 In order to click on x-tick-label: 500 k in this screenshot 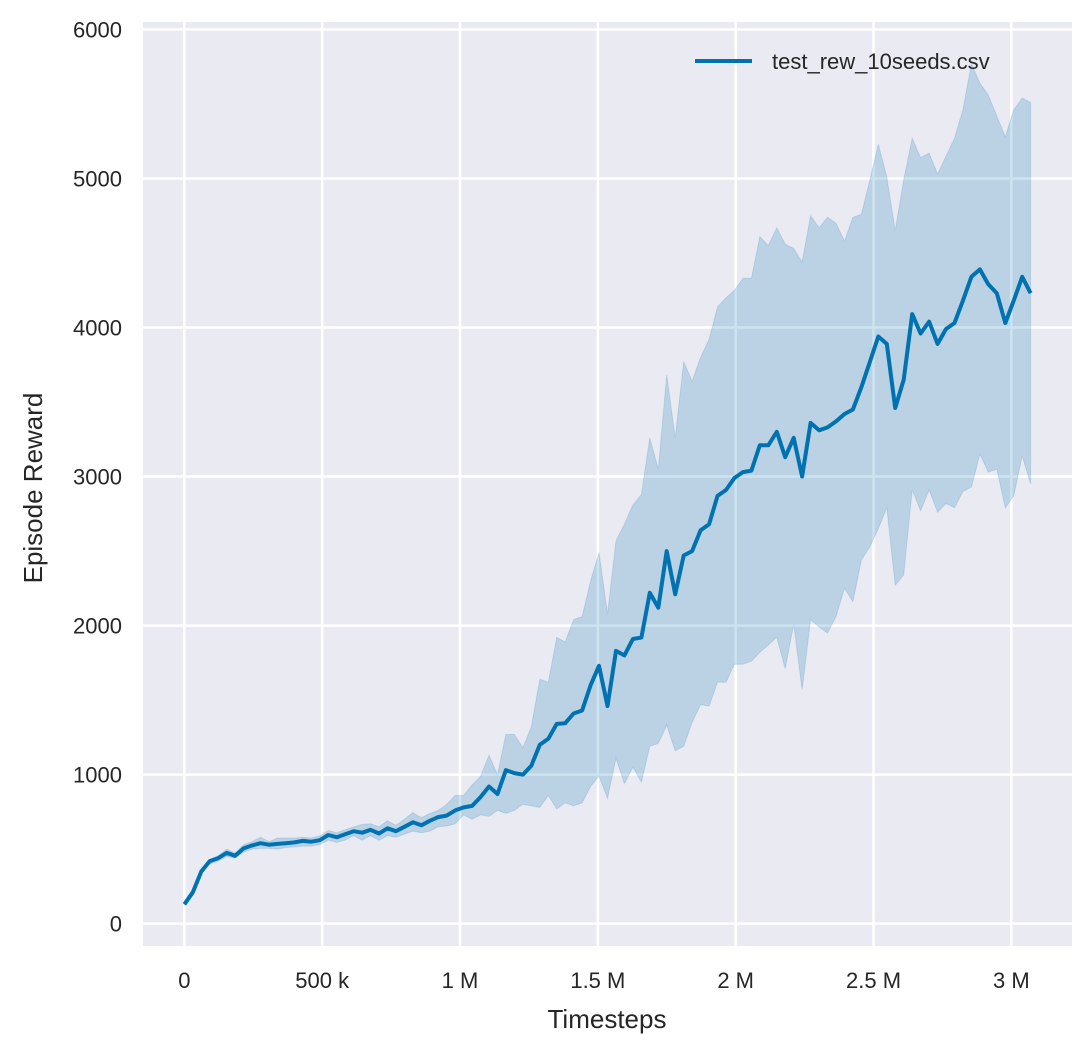, I will do `click(322, 980)`.